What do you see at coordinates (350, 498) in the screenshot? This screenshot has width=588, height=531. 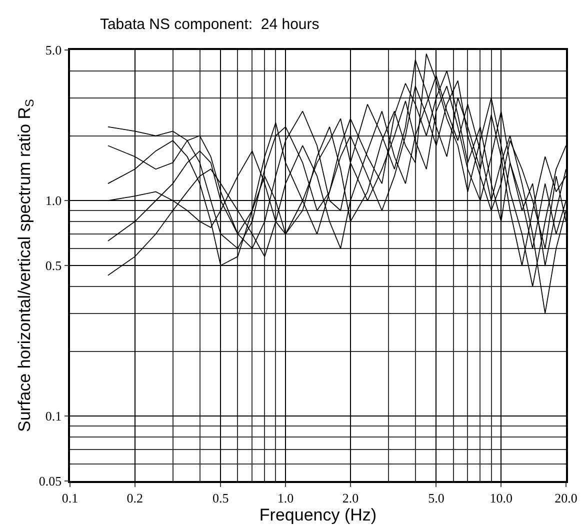 I see `x-tick-label: 2.0` at bounding box center [350, 498].